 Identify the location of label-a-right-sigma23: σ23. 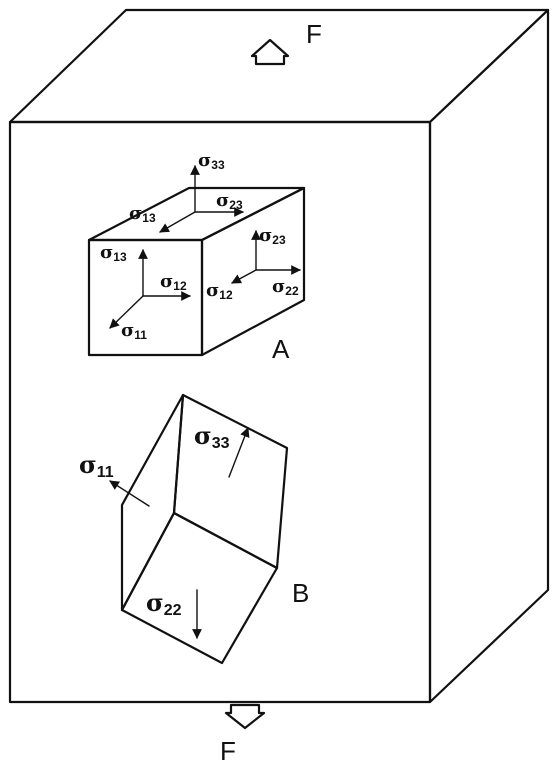
(272, 236).